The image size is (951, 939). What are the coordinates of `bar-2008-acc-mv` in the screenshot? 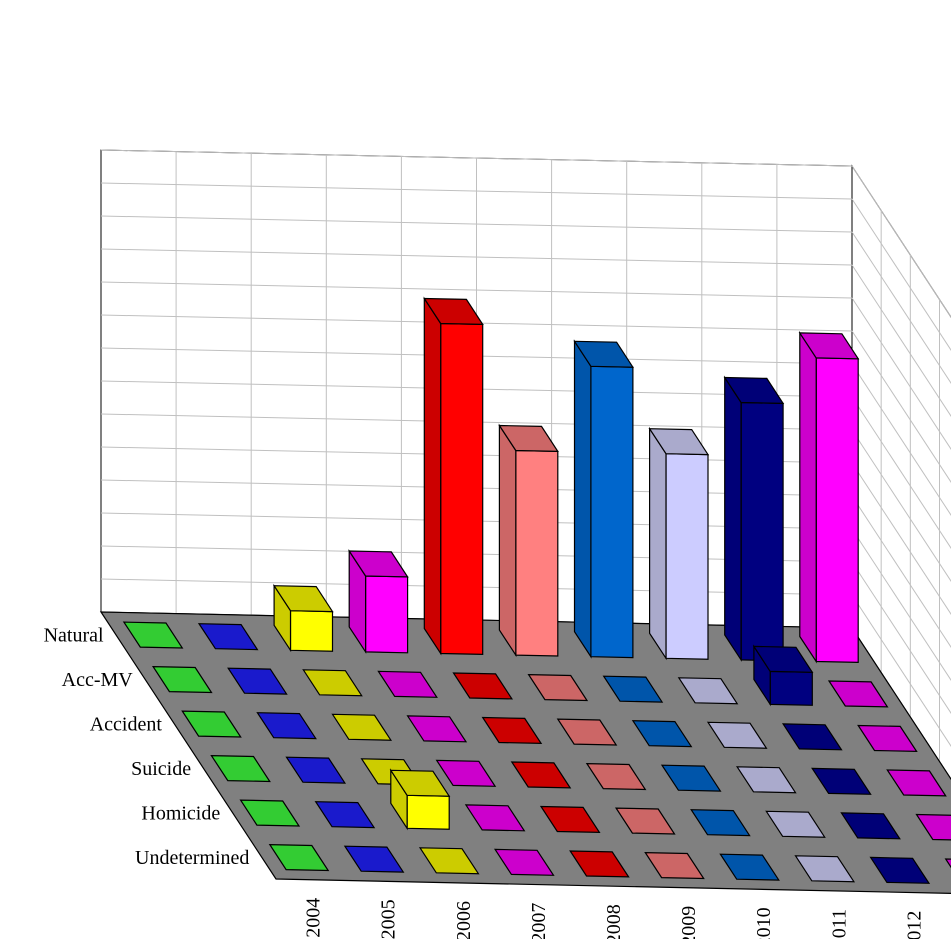 It's located at (483, 686).